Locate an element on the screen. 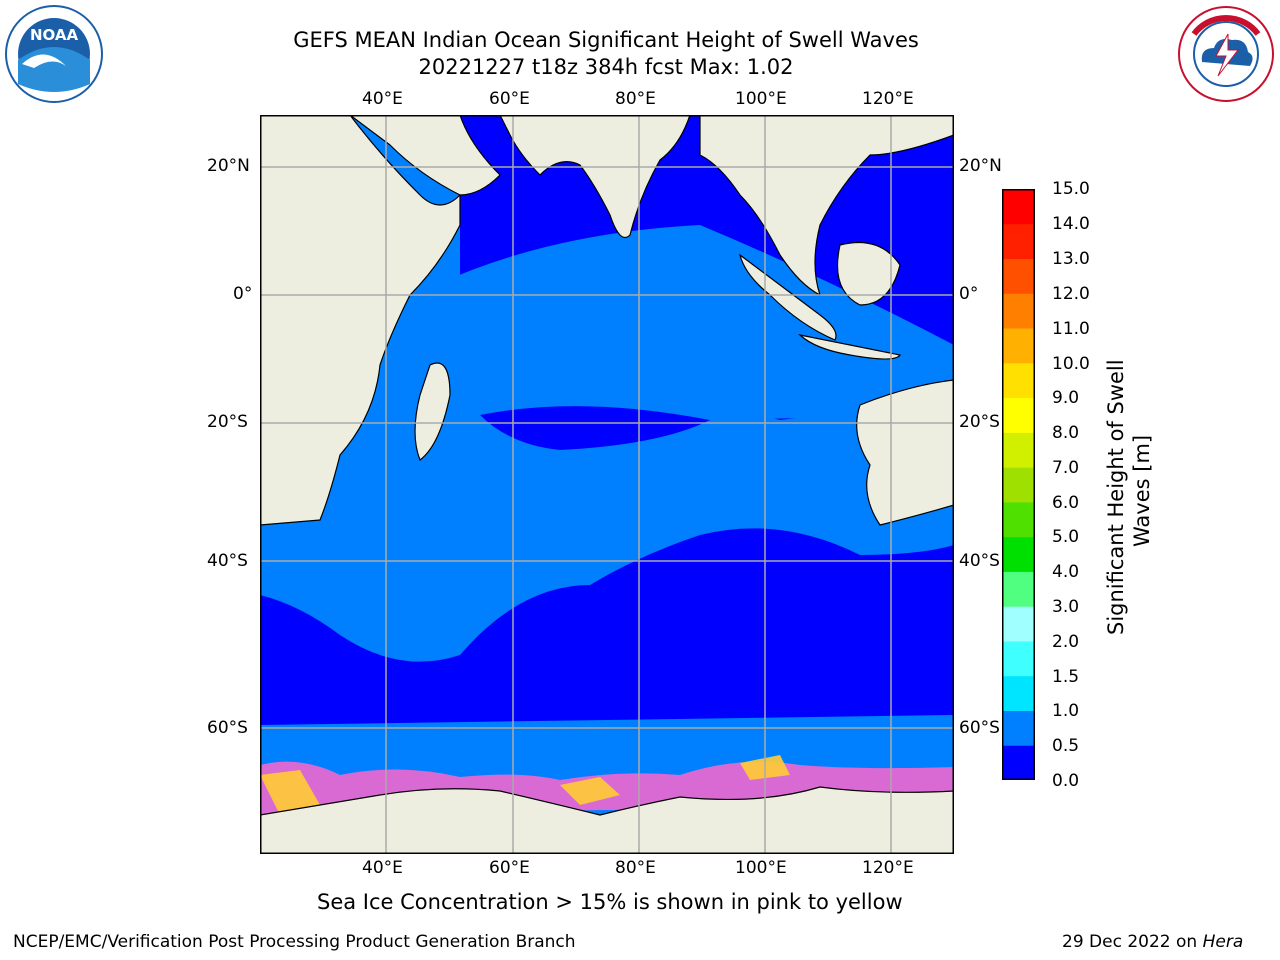  colorbar-tick-13.0: 13.0 is located at coordinates (1071, 259).